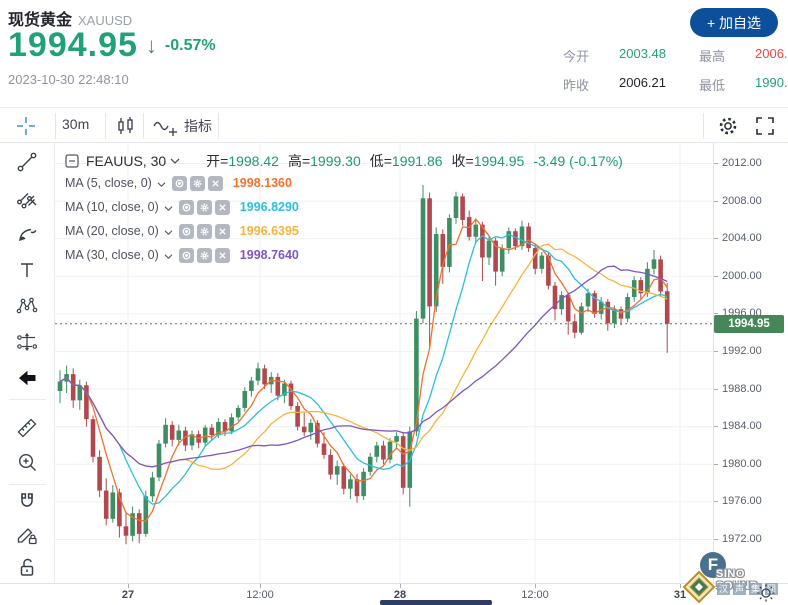  What do you see at coordinates (126, 126) in the screenshot?
I see `chart-type-icon` at bounding box center [126, 126].